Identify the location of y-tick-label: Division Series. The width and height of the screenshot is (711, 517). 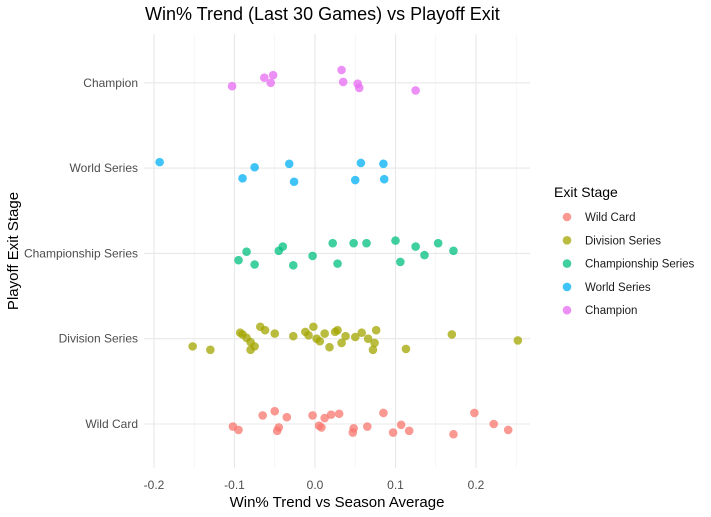
(98, 339).